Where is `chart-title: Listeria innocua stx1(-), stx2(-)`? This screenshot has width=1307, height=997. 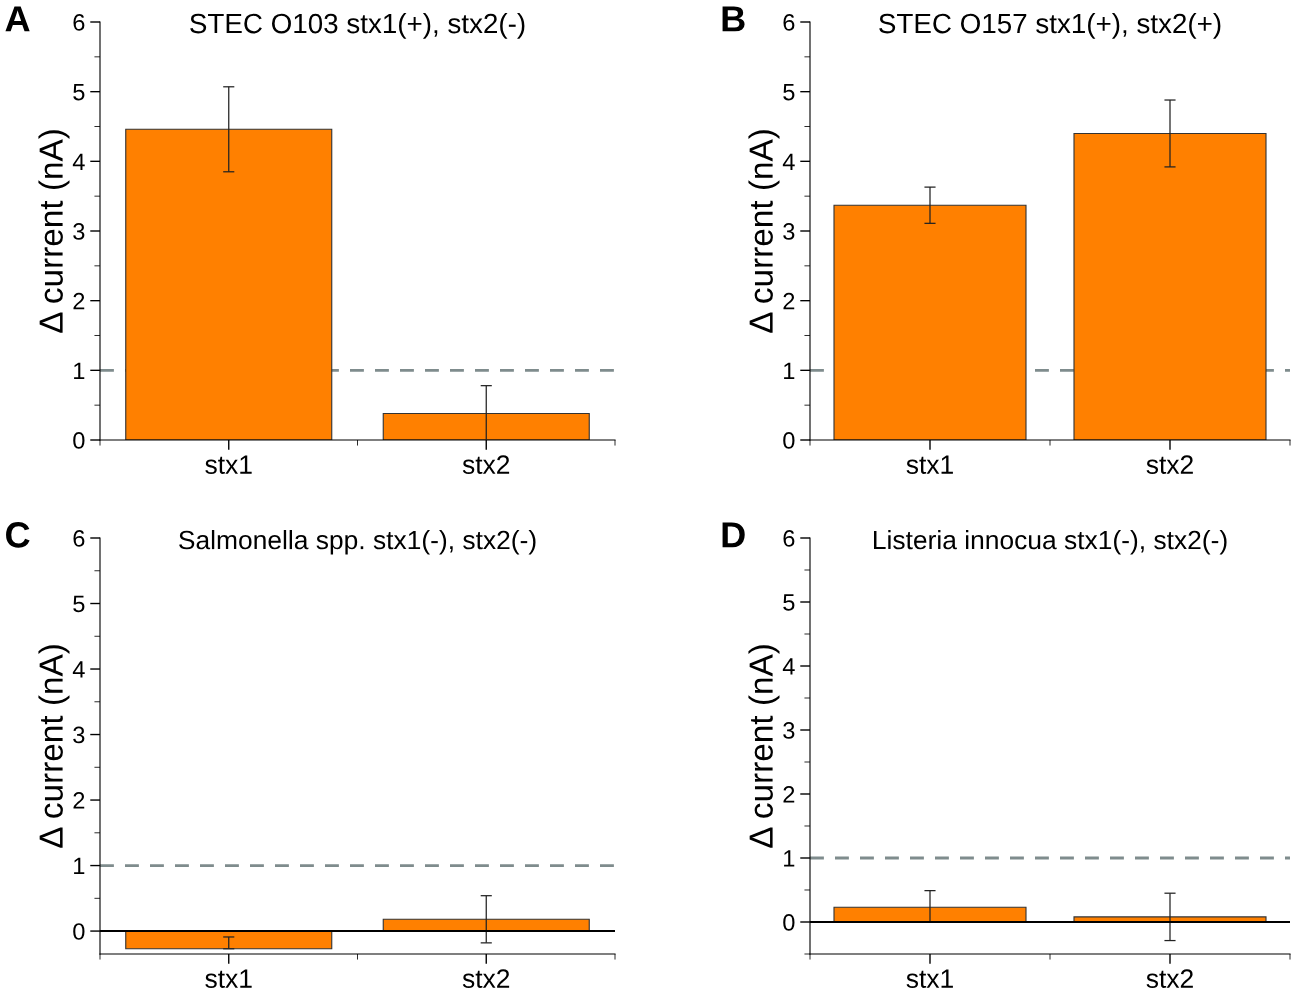
chart-title: Listeria innocua stx1(-), stx2(-) is located at coordinates (1050, 542).